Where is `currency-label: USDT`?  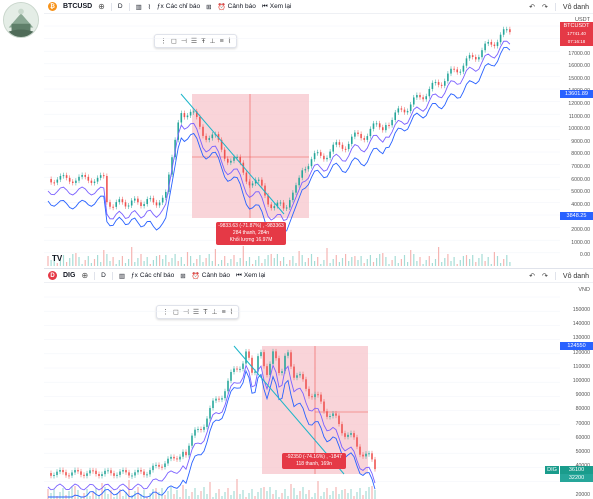
currency-label: USDT is located at coordinates (582, 20).